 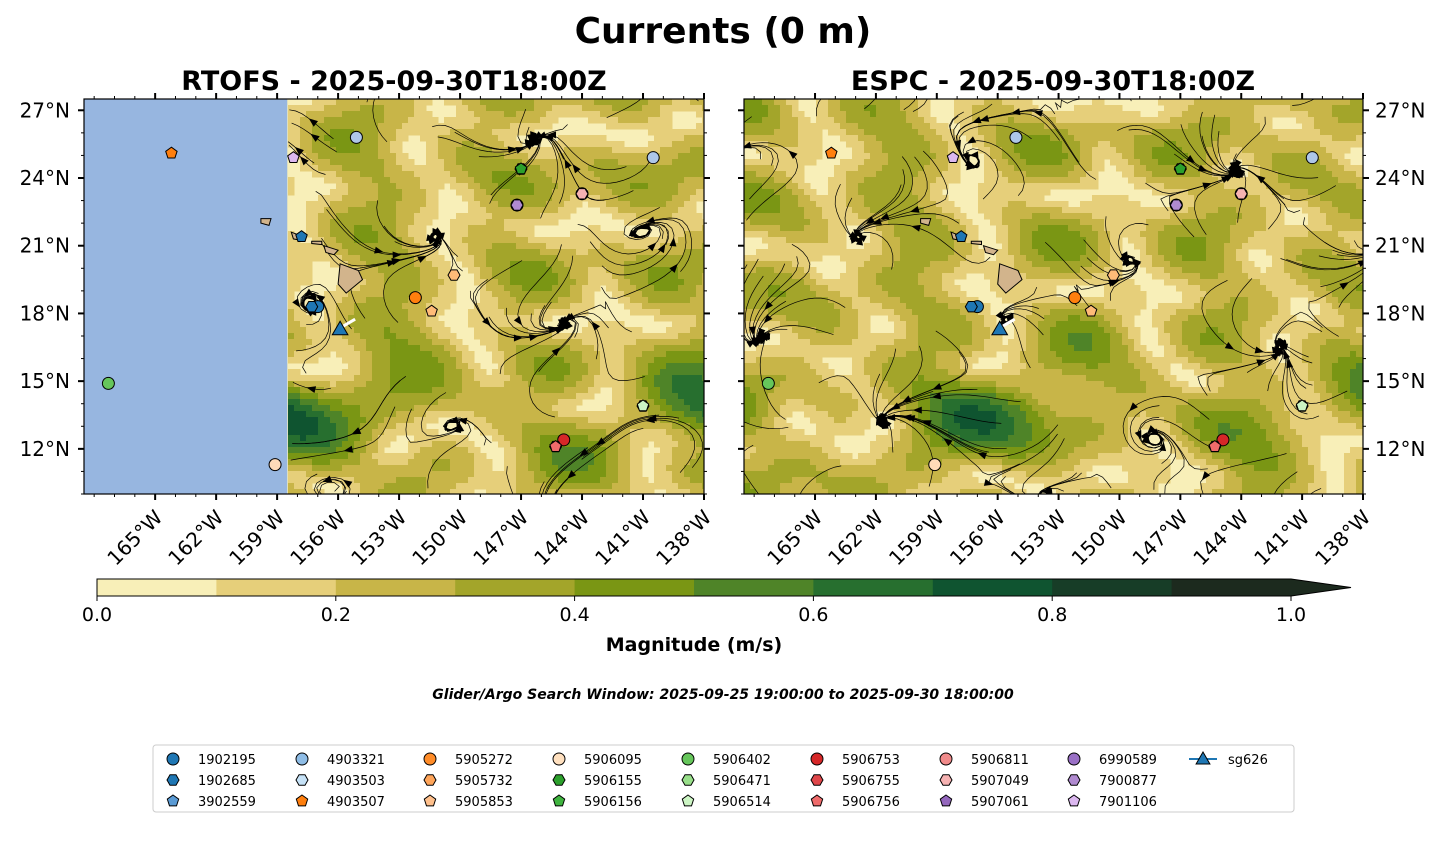 I want to click on streamline-arrow, so click(x=296, y=303).